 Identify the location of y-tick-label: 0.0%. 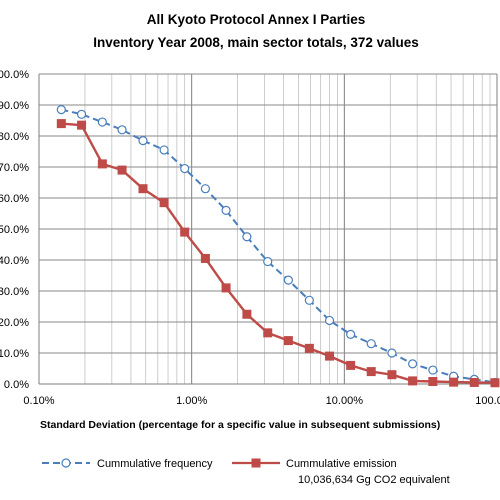
(16, 385).